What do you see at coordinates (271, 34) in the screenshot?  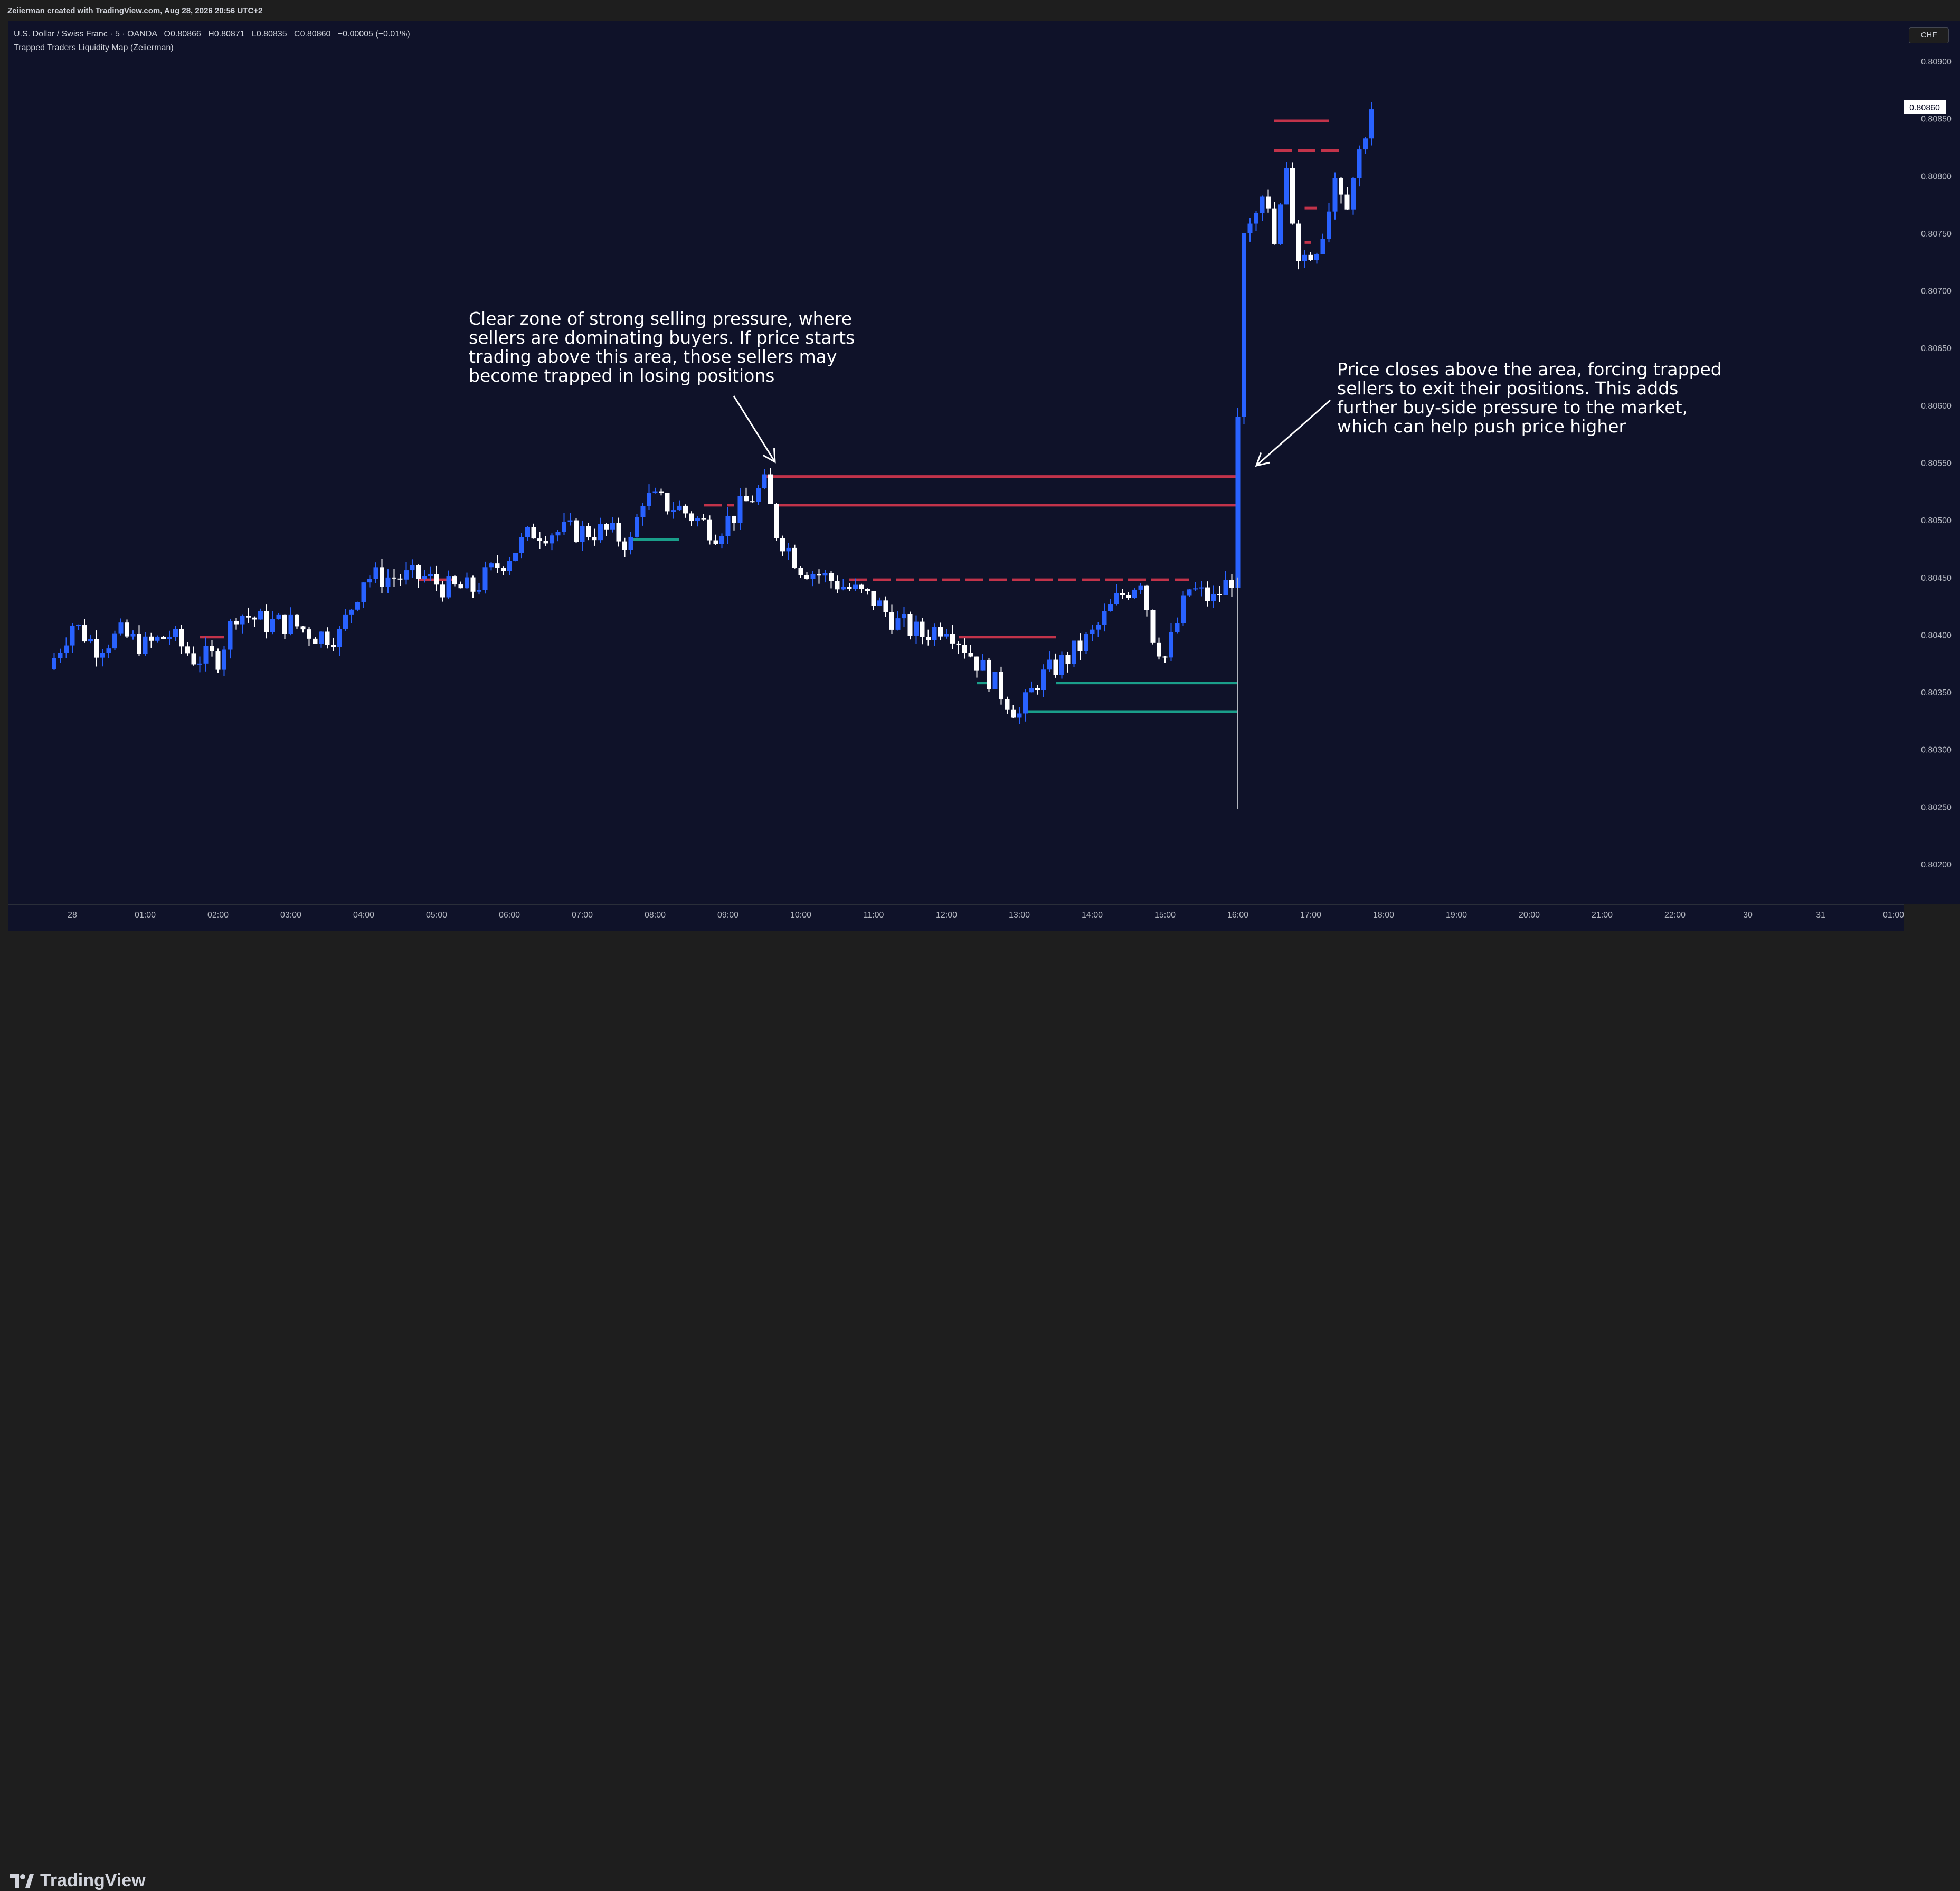 I see `low-value: 0.80835` at bounding box center [271, 34].